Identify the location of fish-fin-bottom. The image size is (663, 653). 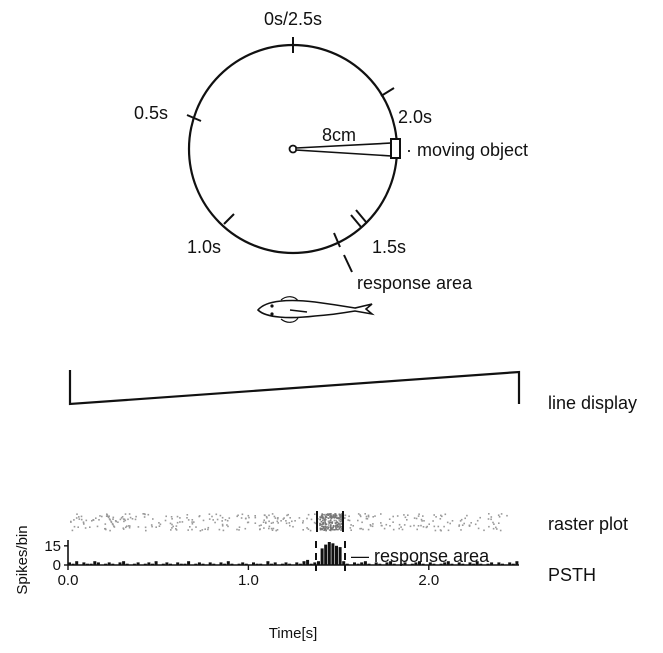
(289, 320).